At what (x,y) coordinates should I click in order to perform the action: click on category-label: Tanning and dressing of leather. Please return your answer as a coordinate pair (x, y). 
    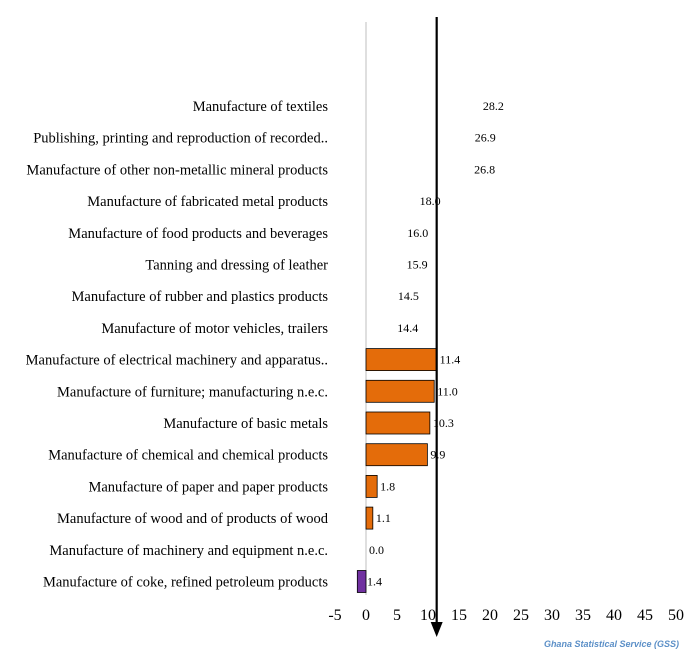
    Looking at the image, I should click on (236, 266).